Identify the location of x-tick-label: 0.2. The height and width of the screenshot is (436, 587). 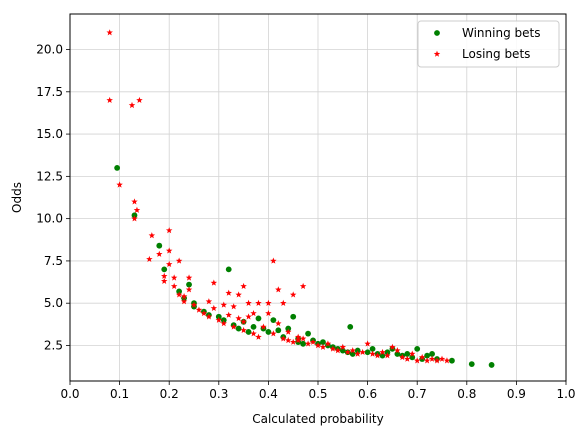
(169, 394).